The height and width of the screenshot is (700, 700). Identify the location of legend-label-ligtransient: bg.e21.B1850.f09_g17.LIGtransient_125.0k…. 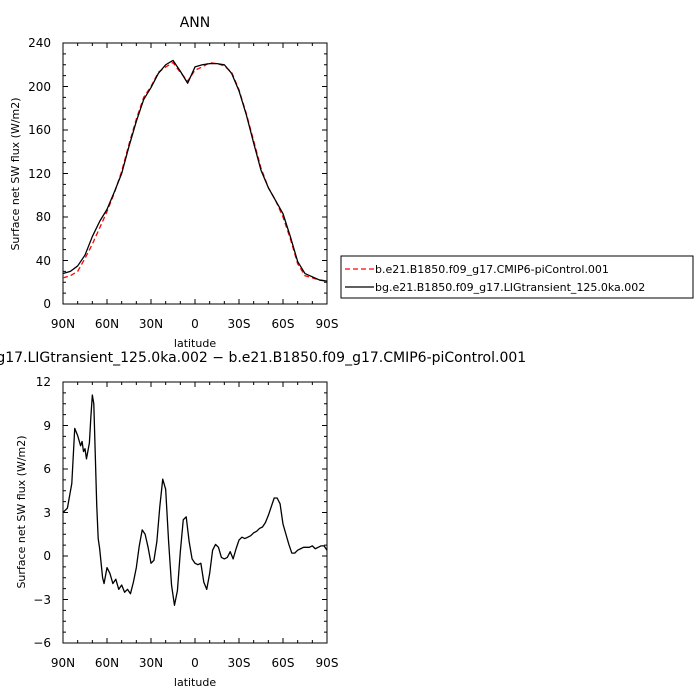
(510, 287).